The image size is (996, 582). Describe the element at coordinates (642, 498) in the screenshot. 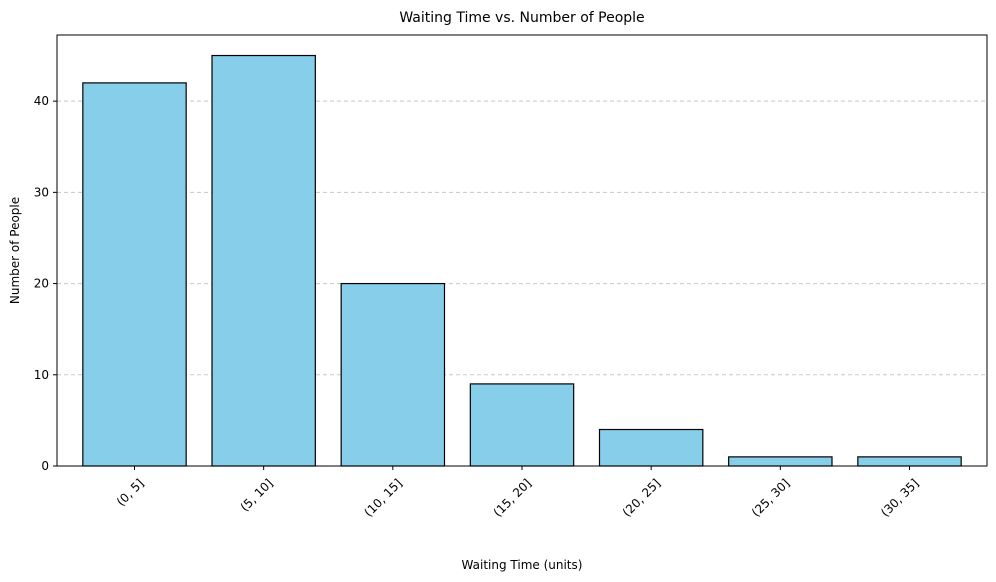

I see `x-tick-label: (20, 25]` at that location.